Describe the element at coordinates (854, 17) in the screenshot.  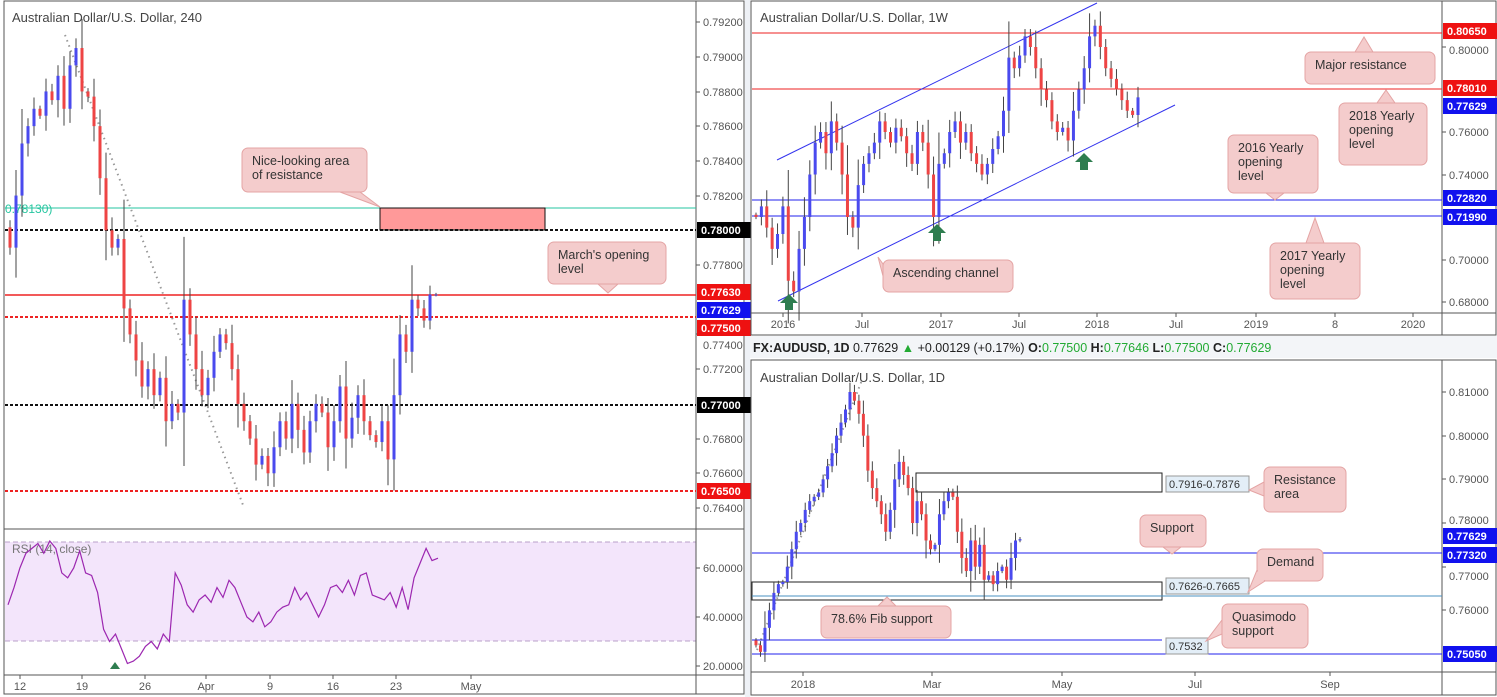
I see `chart-title: Australian Dollar/U.S. Dollar, 1W` at that location.